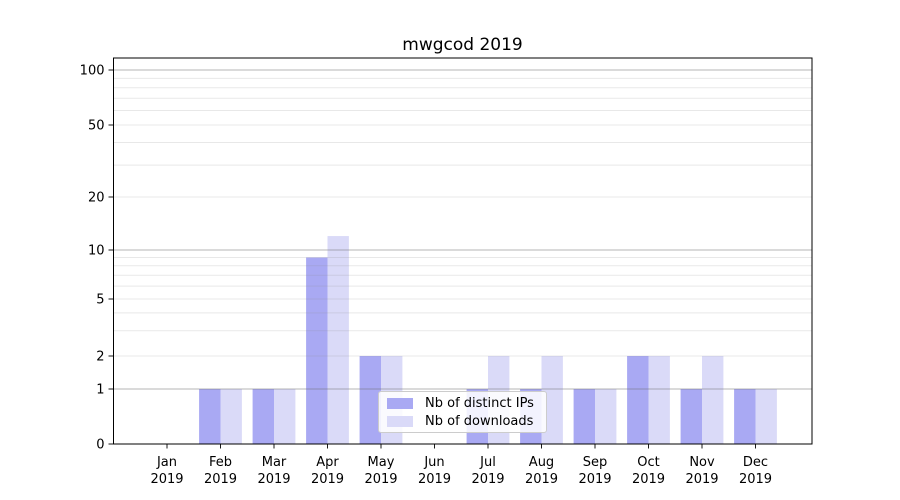 Image resolution: width=900 pixels, height=500 pixels. I want to click on x-tick-label-month: Nov, so click(702, 462).